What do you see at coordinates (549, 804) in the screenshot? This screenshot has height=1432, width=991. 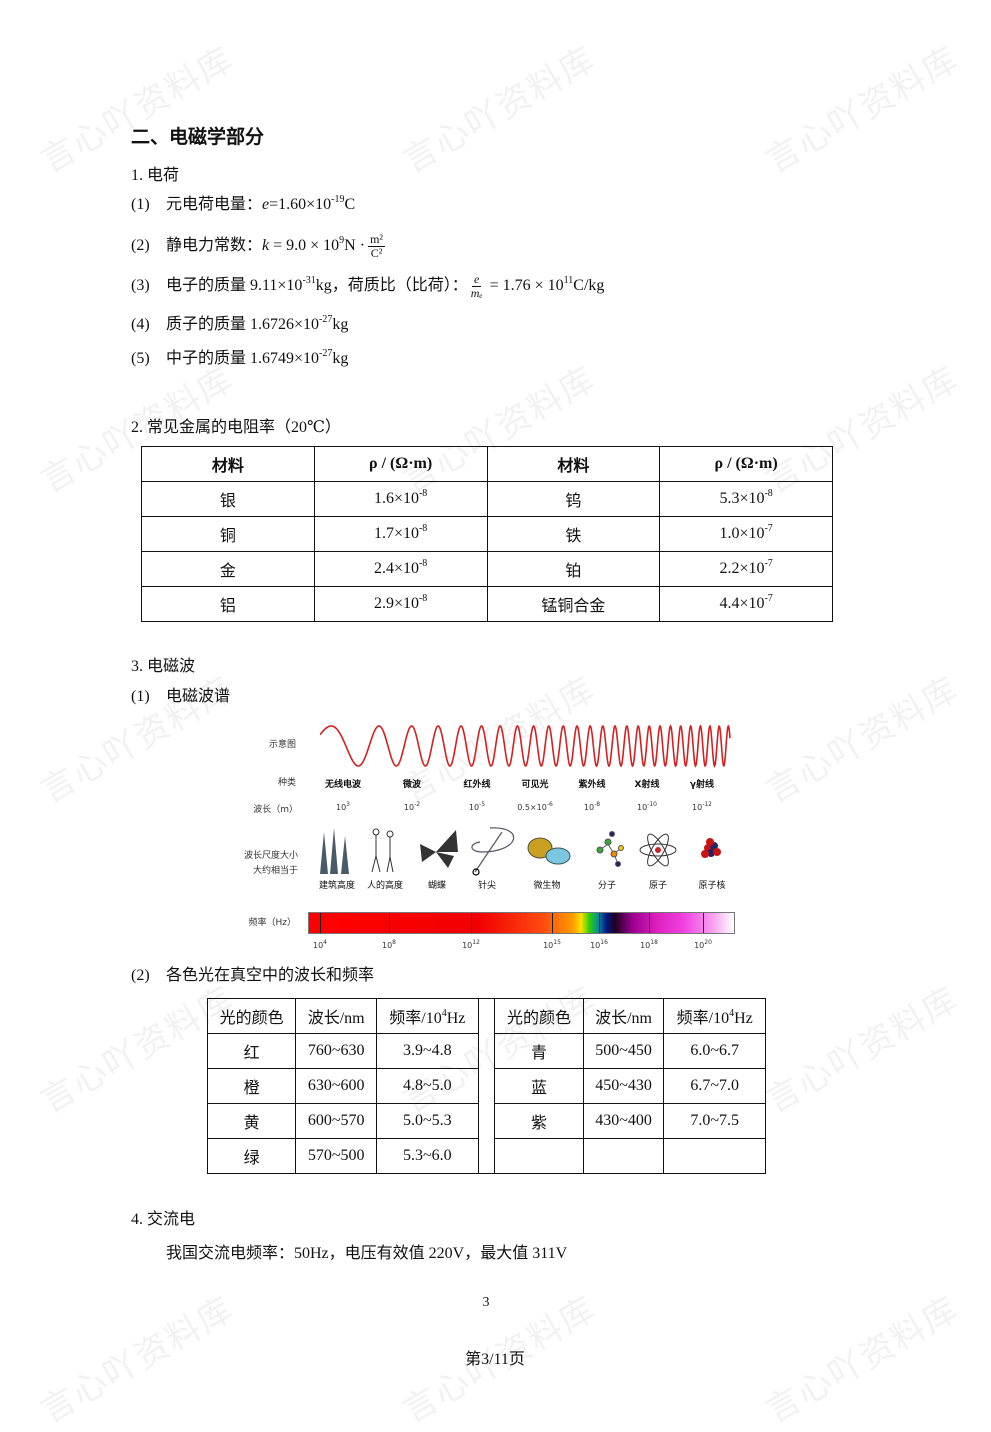 I see `exponent: -6` at bounding box center [549, 804].